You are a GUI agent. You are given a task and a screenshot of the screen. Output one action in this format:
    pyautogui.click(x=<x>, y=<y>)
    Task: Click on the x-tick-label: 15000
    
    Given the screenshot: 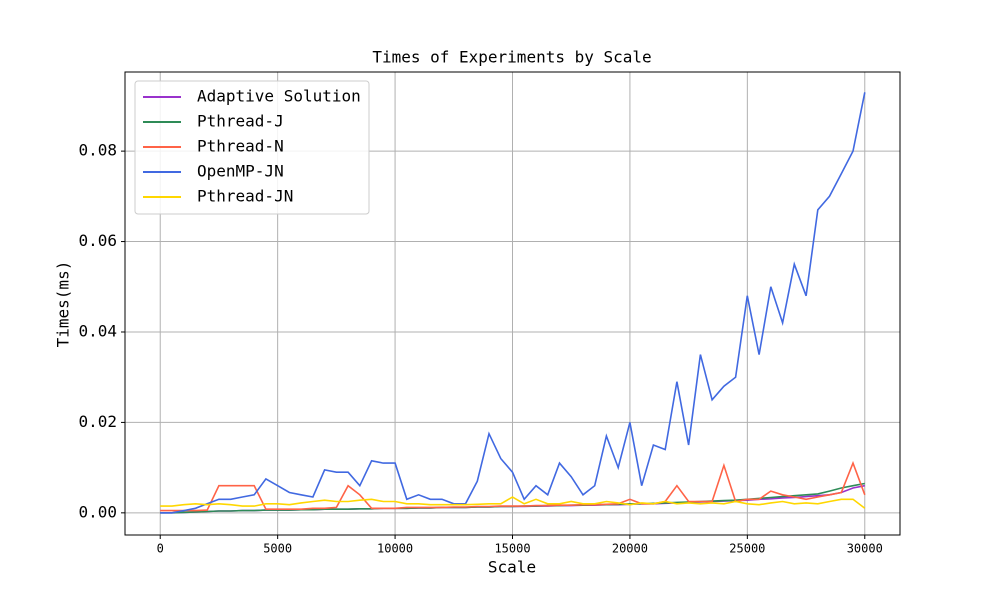 What is the action you would take?
    pyautogui.click(x=512, y=549)
    